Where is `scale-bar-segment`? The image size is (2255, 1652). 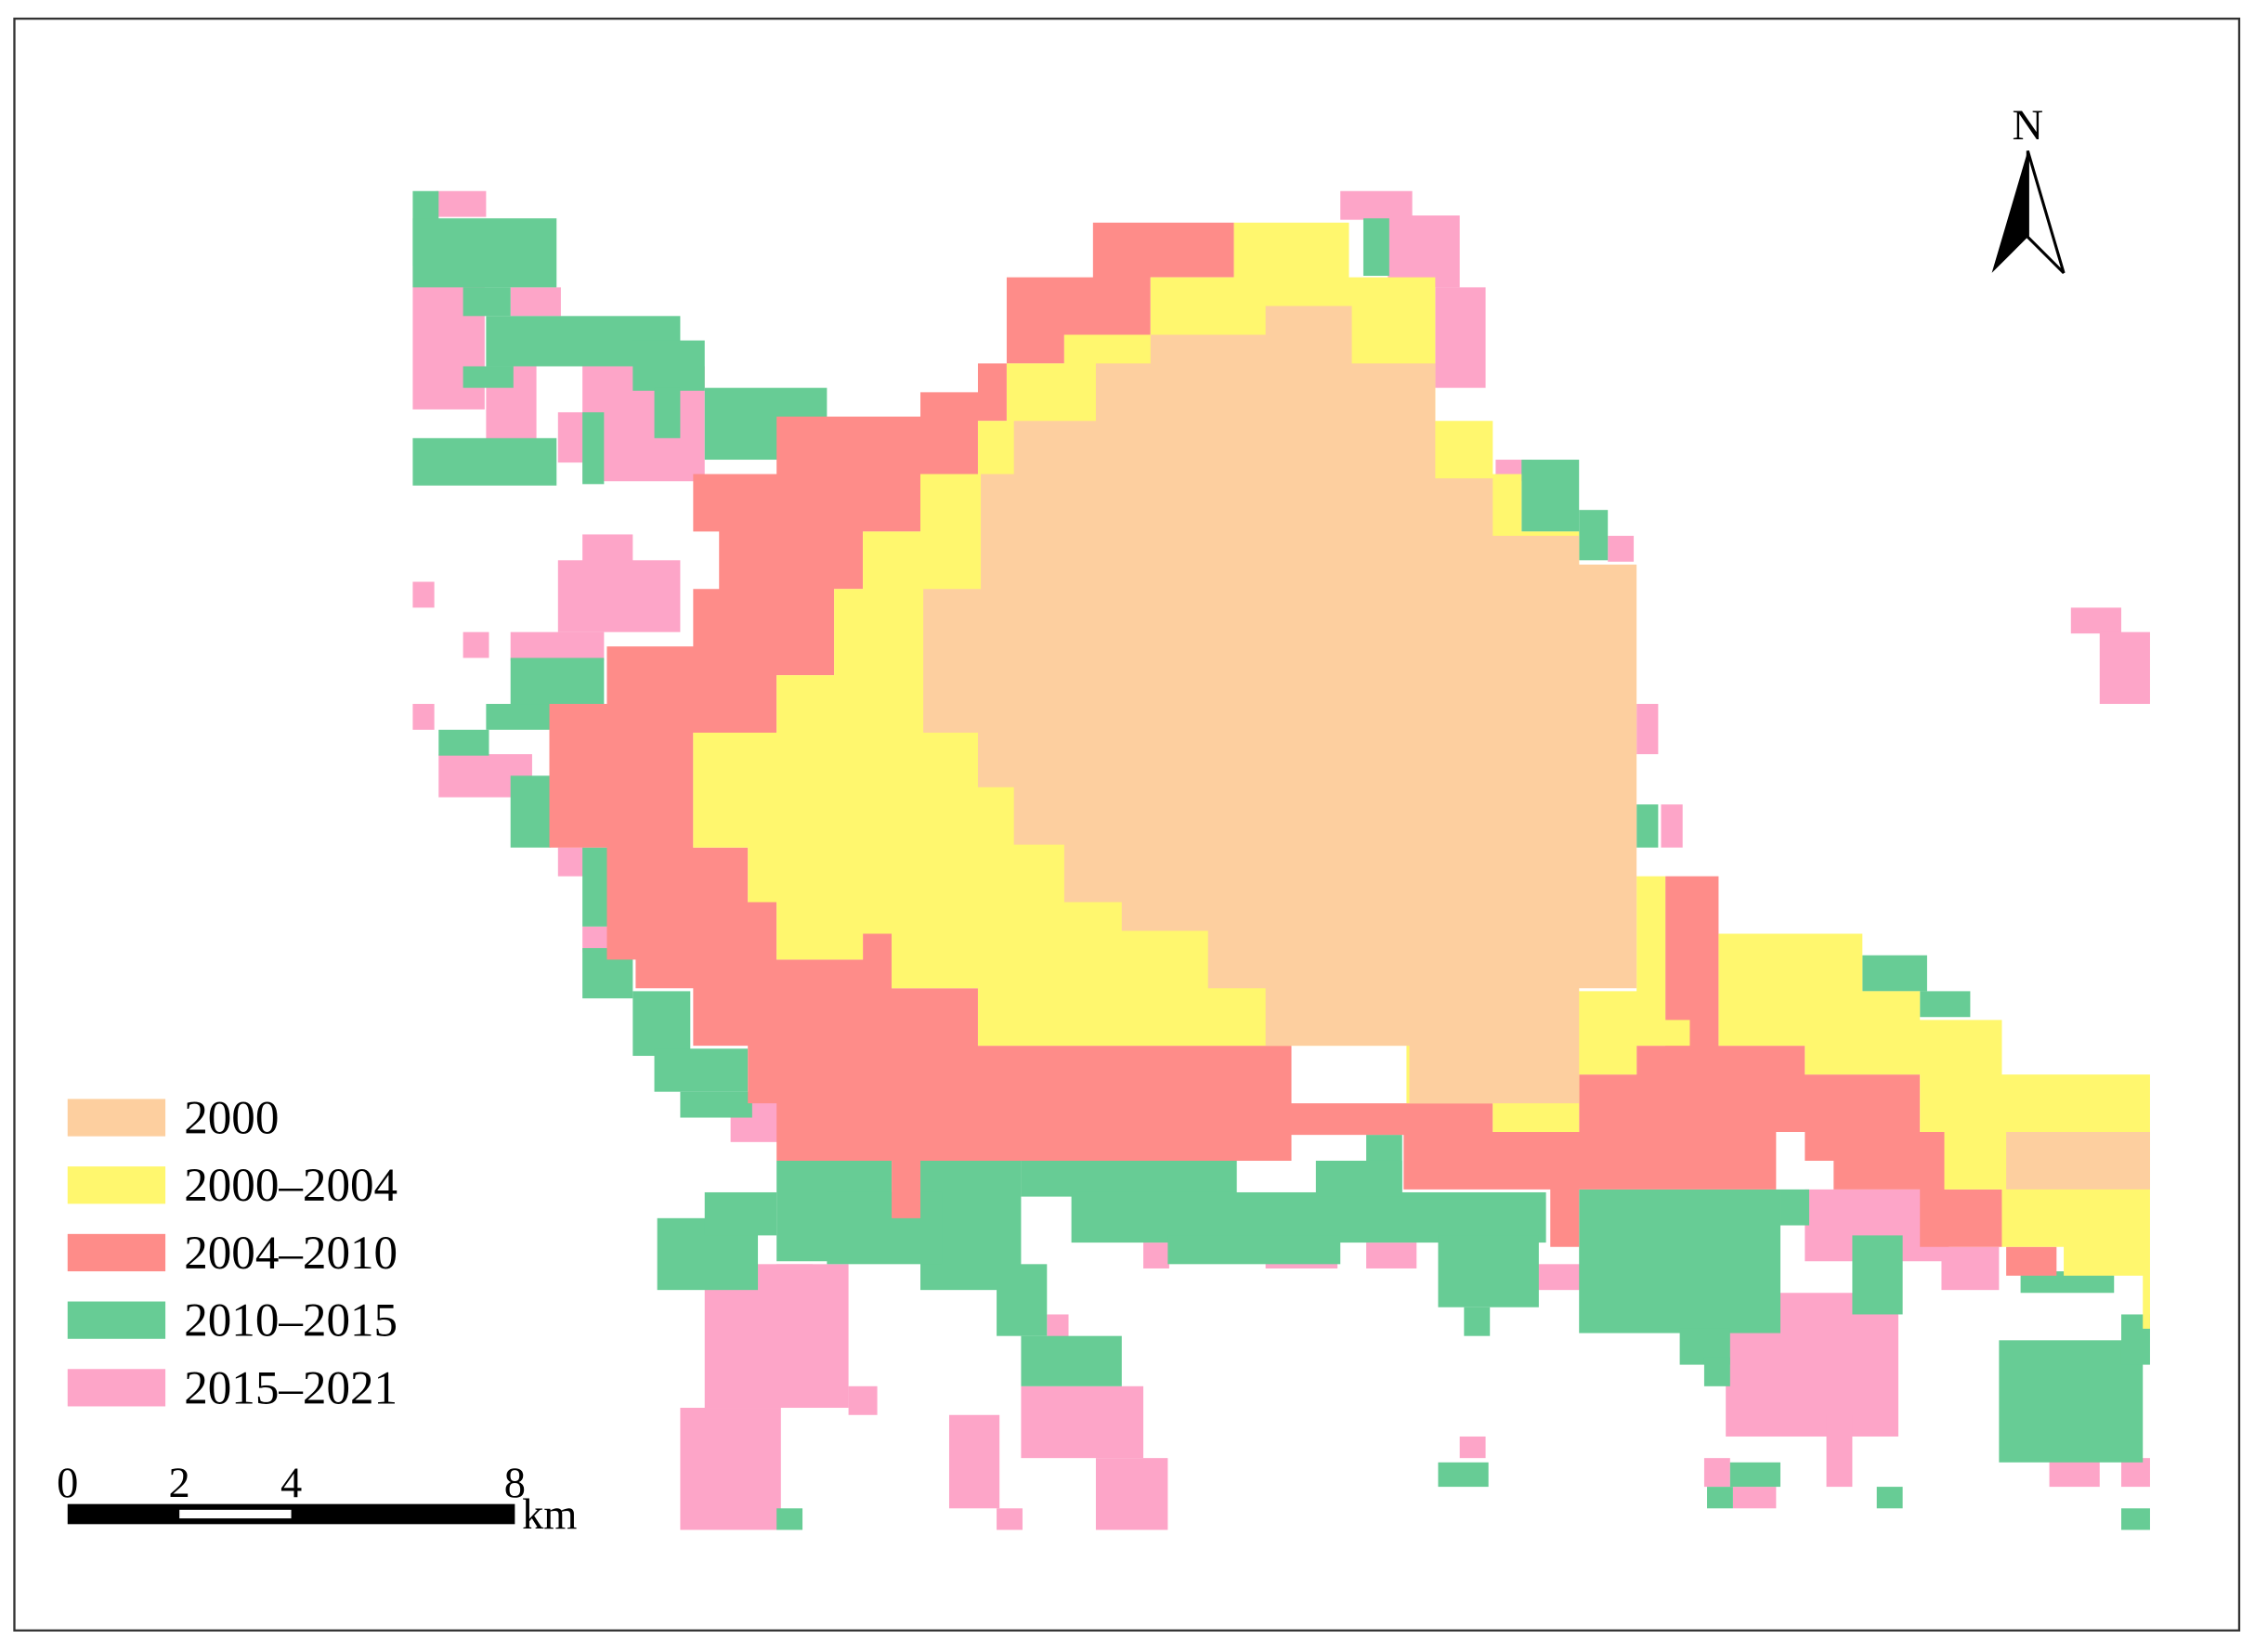
scale-bar-segment is located at coordinates (235, 1514).